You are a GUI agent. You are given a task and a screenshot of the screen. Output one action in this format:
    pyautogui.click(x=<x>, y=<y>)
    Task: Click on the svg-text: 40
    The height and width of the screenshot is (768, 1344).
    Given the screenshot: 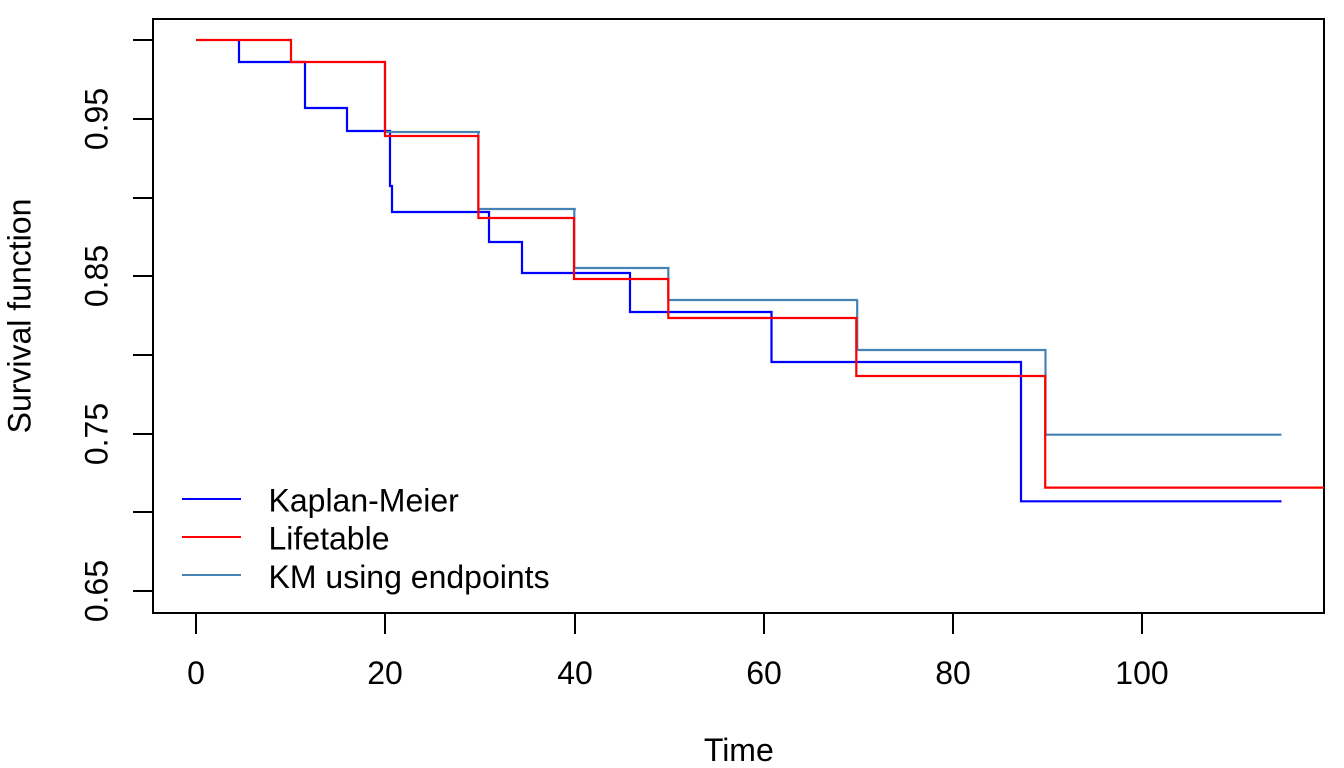 What is the action you would take?
    pyautogui.click(x=575, y=673)
    